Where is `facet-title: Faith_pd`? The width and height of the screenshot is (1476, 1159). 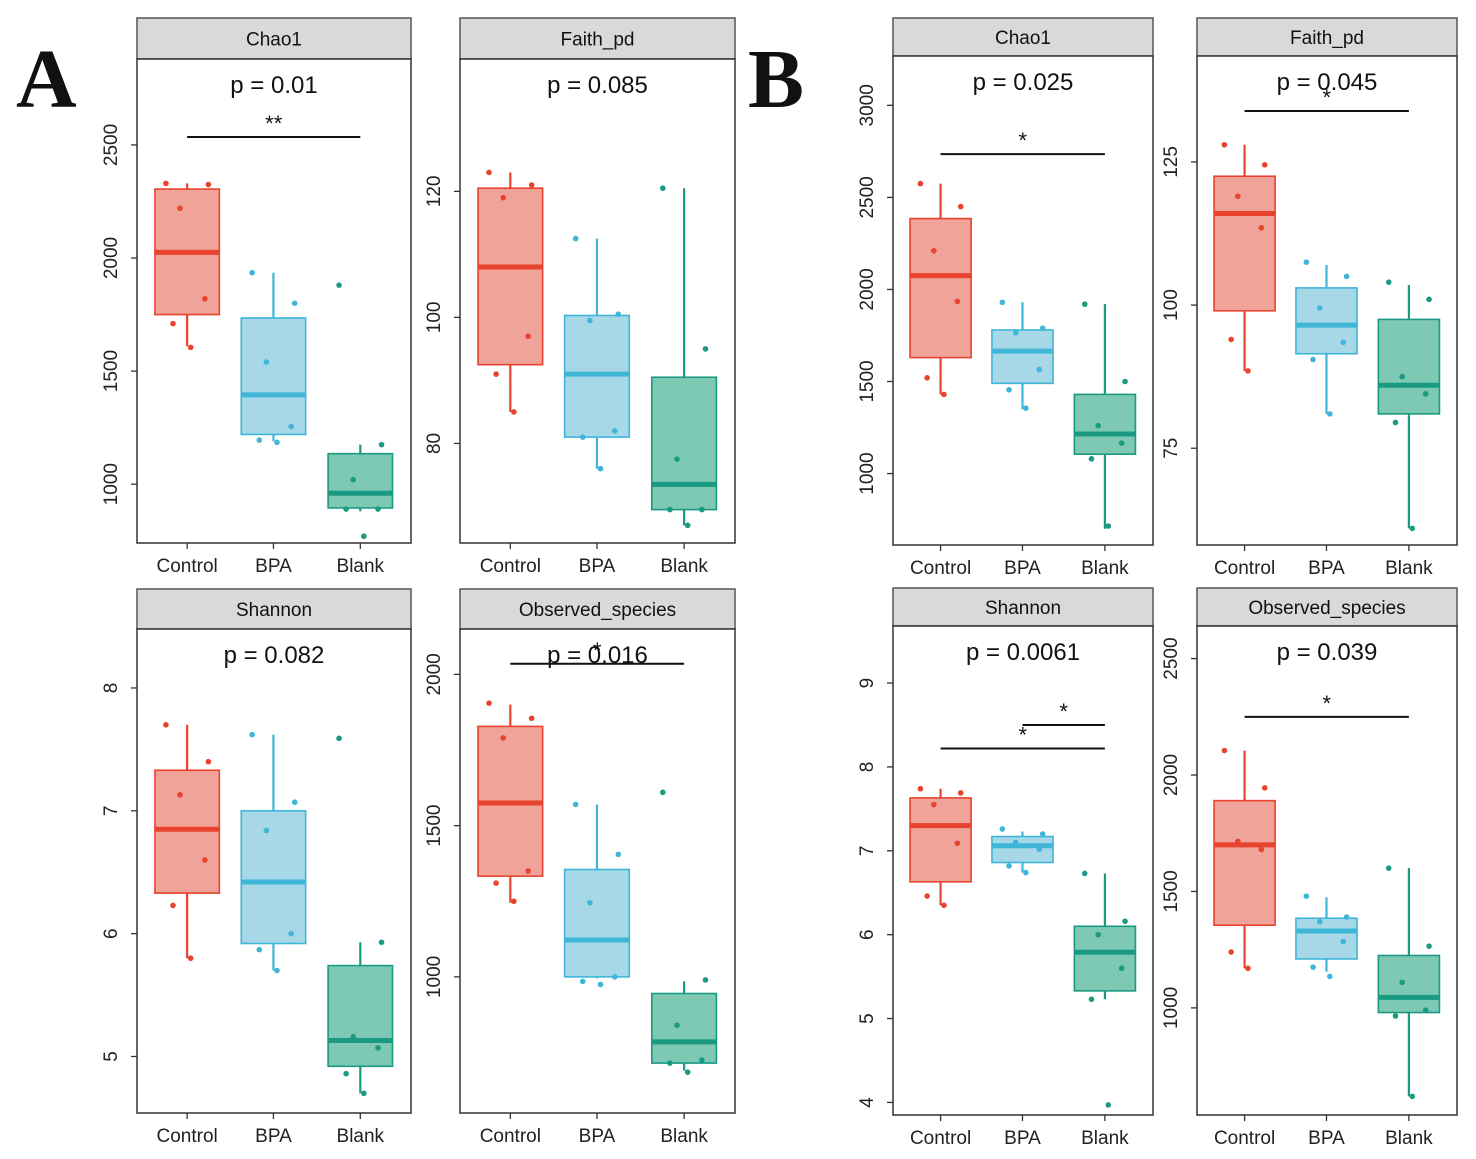 facet-title: Faith_pd is located at coordinates (598, 40).